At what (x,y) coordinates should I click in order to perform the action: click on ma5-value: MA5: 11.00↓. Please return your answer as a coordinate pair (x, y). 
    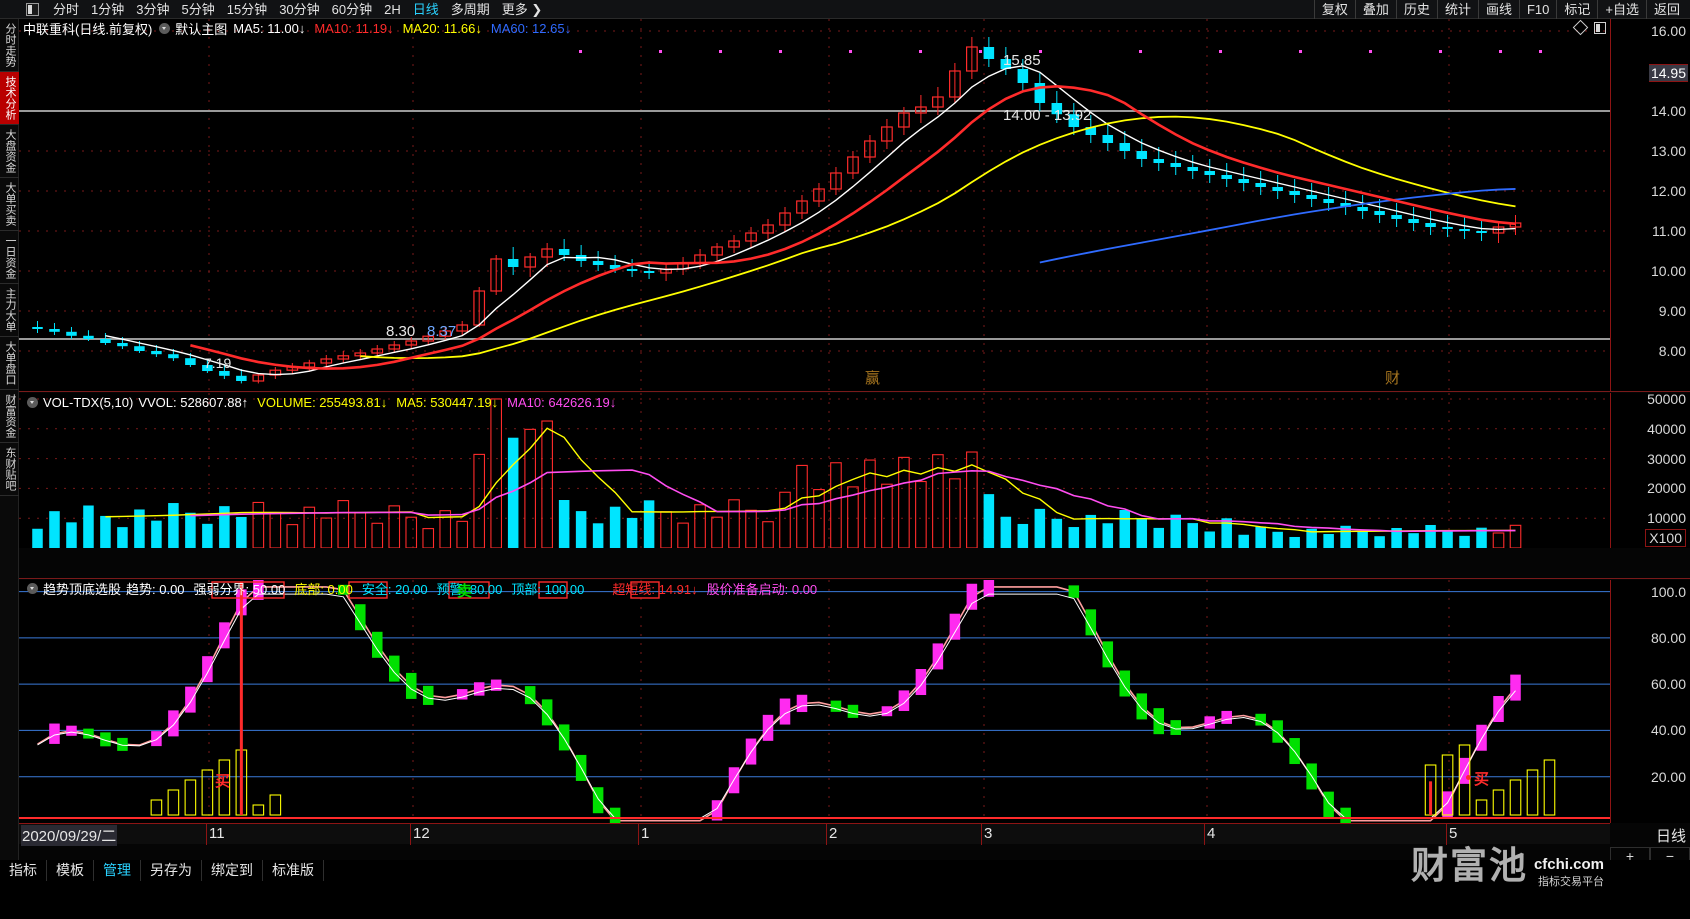
    Looking at the image, I should click on (269, 28).